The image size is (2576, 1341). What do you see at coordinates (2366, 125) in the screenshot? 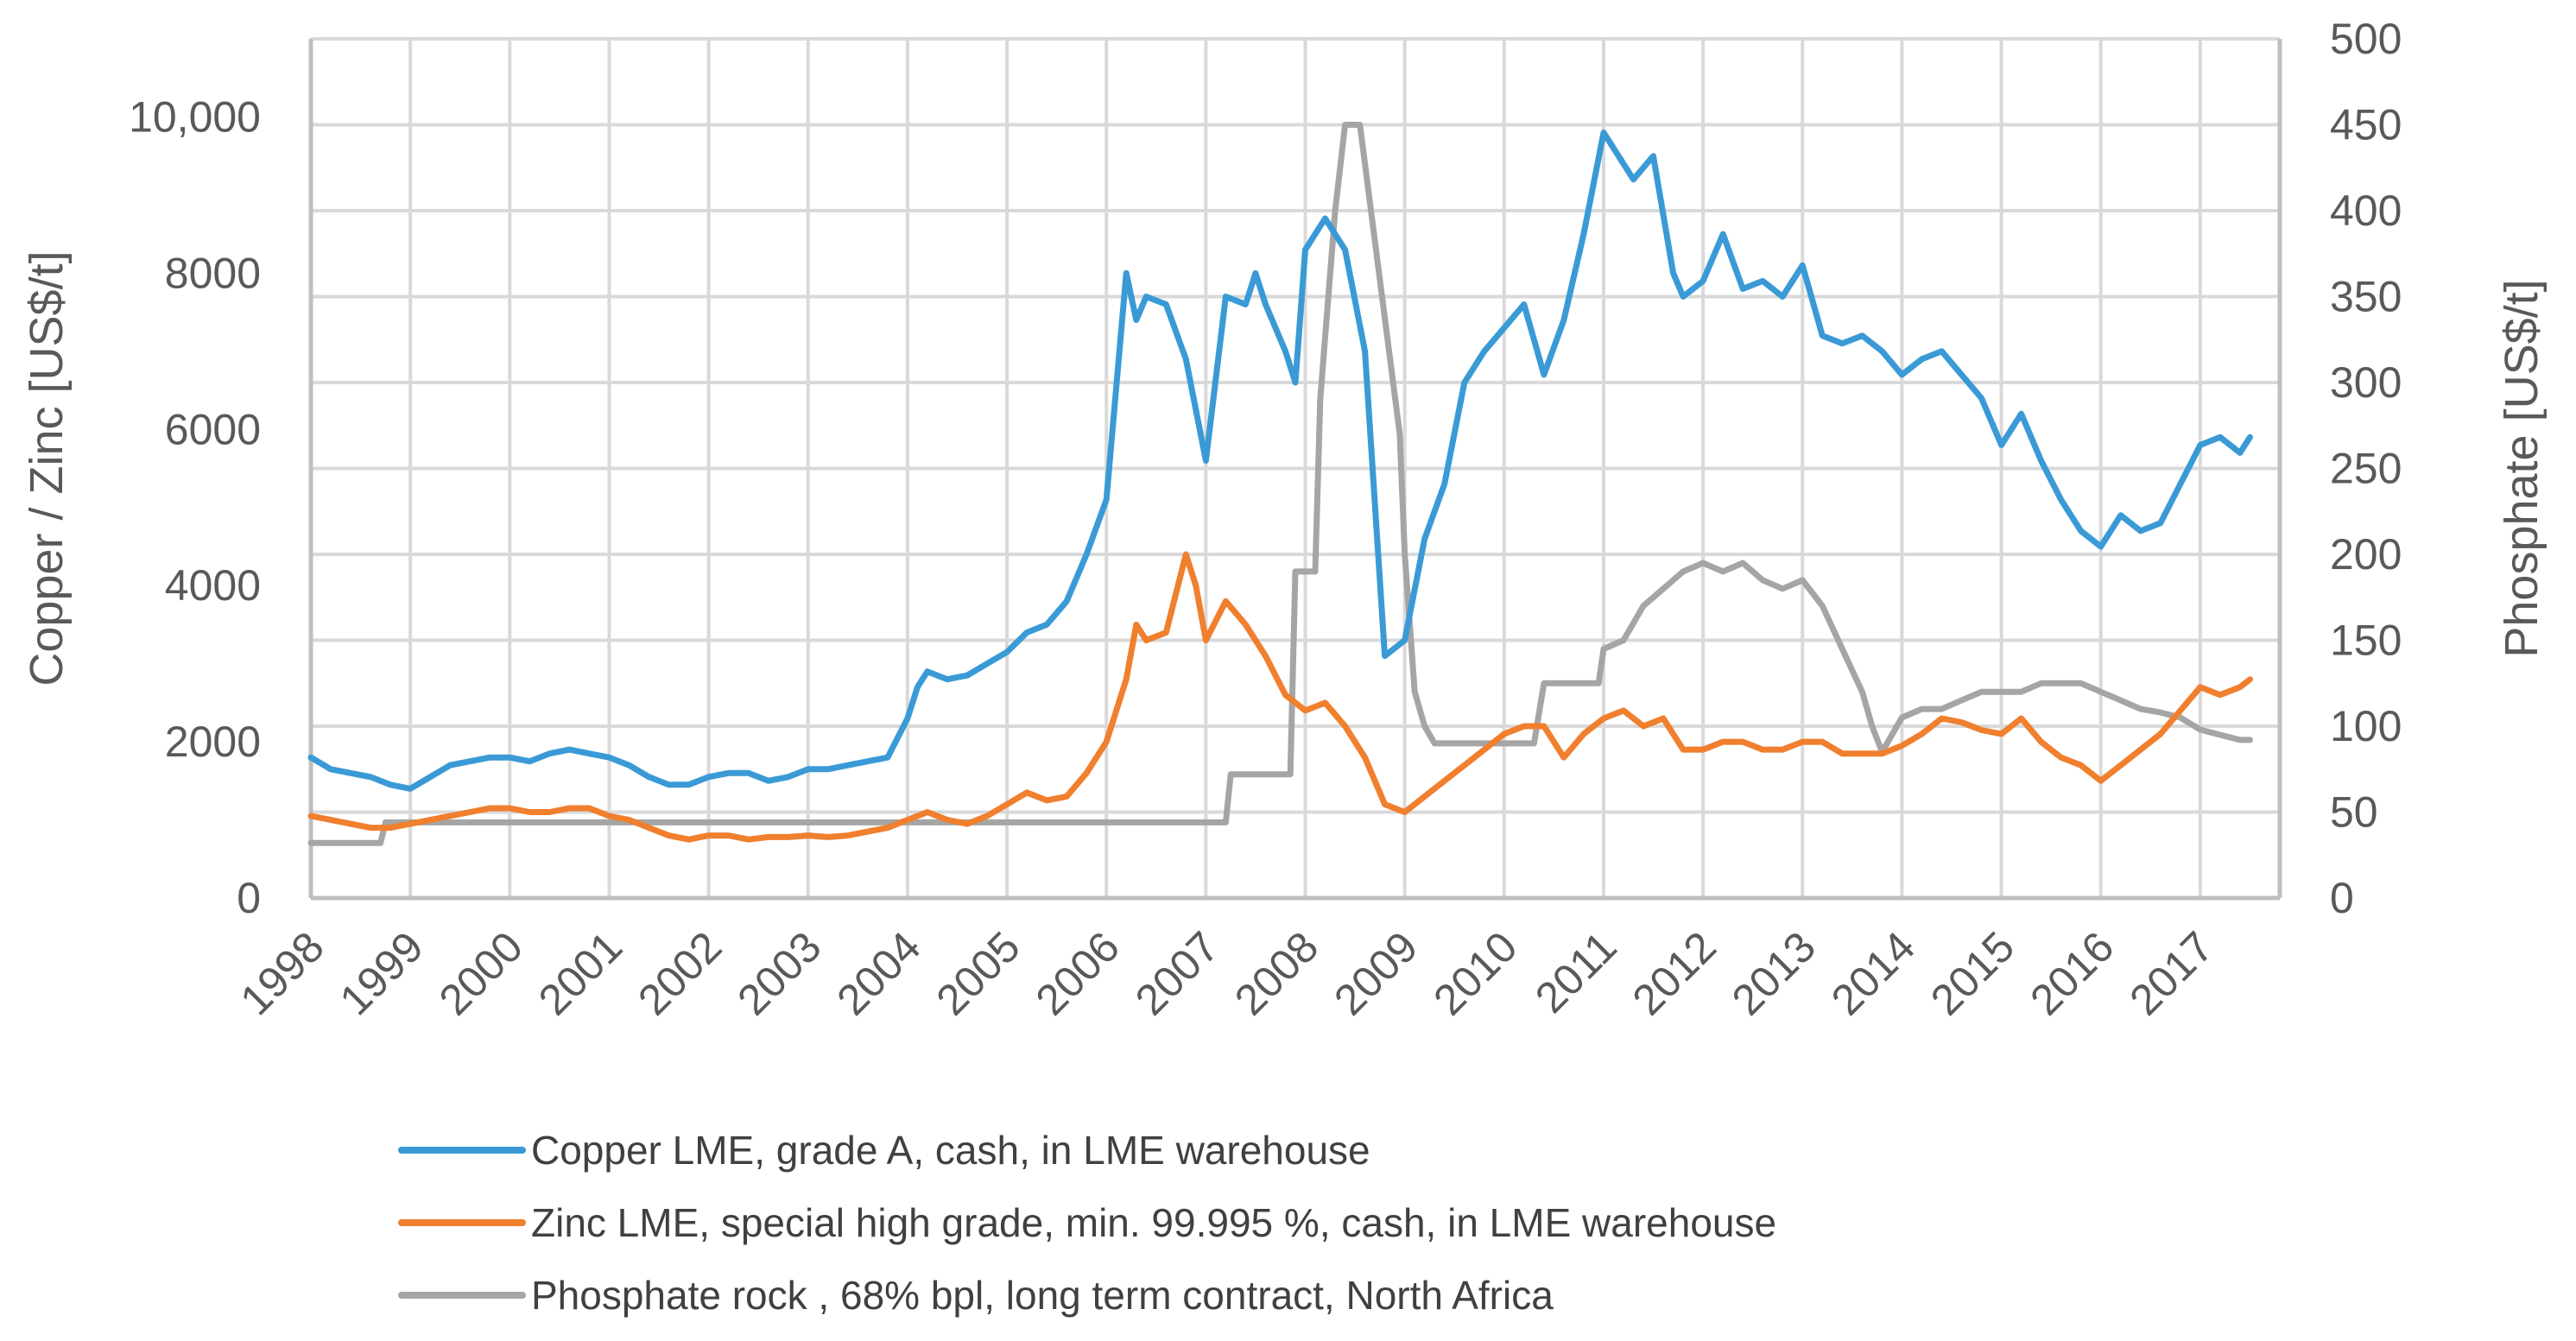
I see `y-tick-right-label-9: 450` at bounding box center [2366, 125].